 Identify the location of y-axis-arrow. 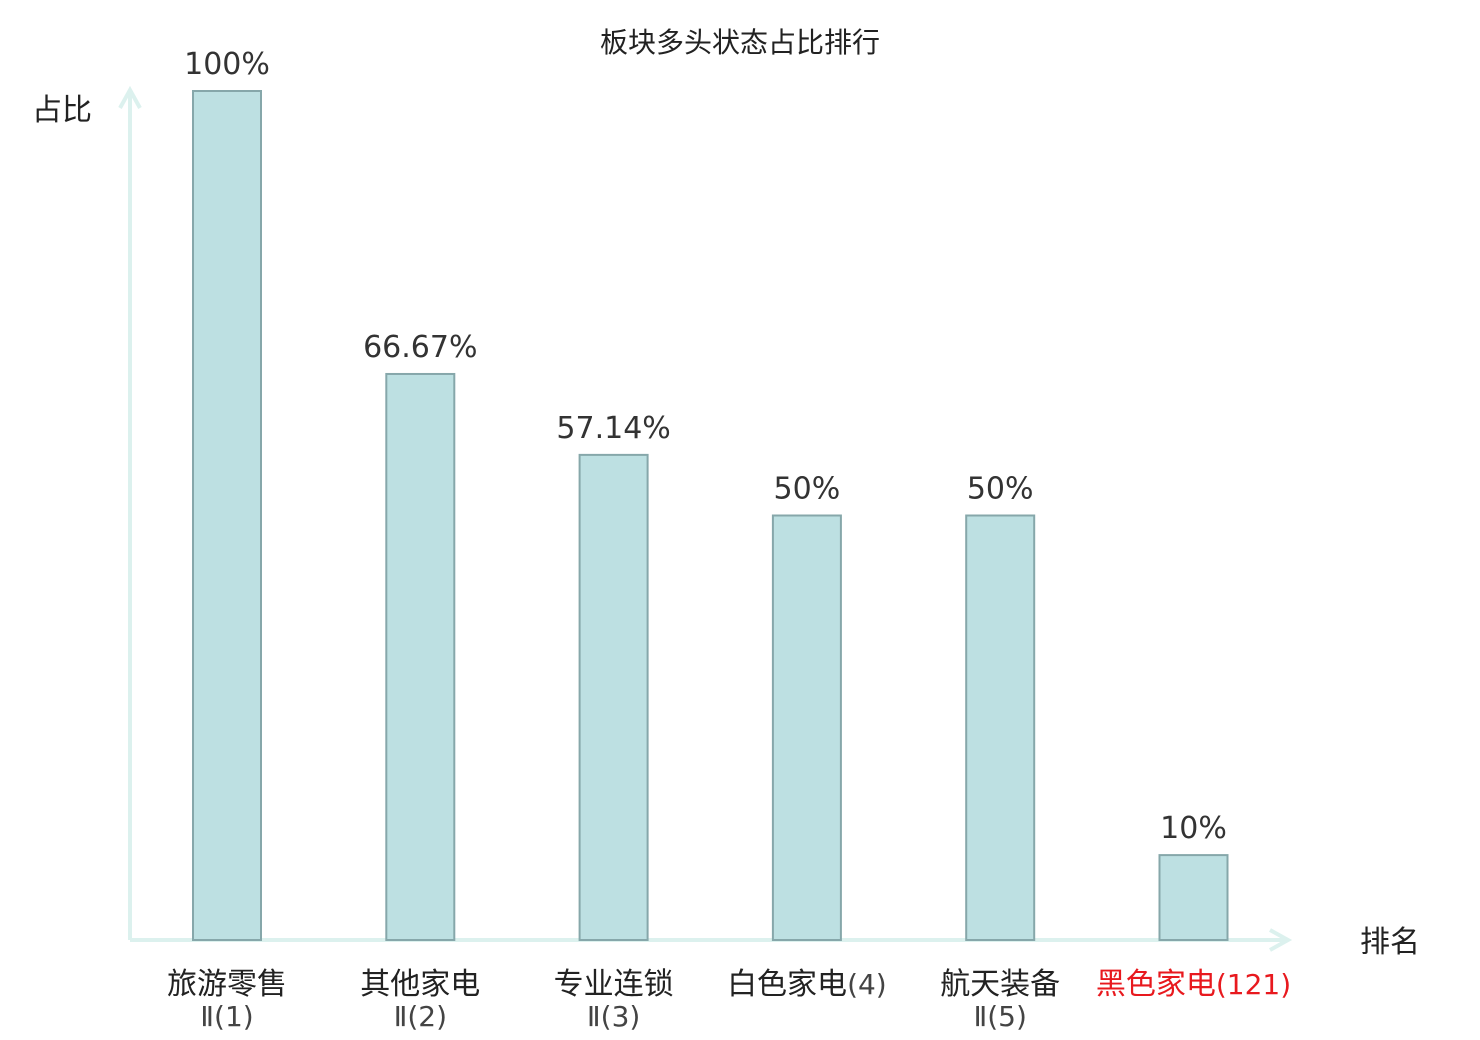
(130, 97).